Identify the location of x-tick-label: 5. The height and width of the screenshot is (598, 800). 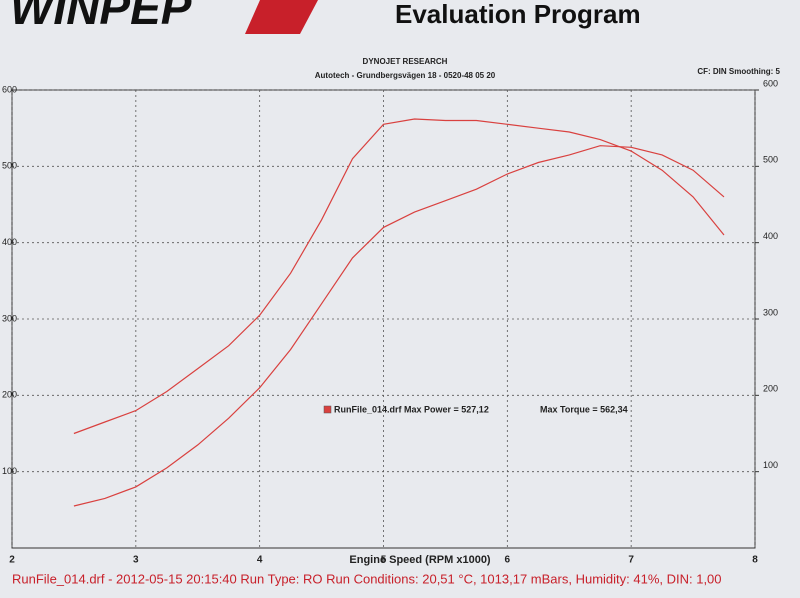
(384, 560).